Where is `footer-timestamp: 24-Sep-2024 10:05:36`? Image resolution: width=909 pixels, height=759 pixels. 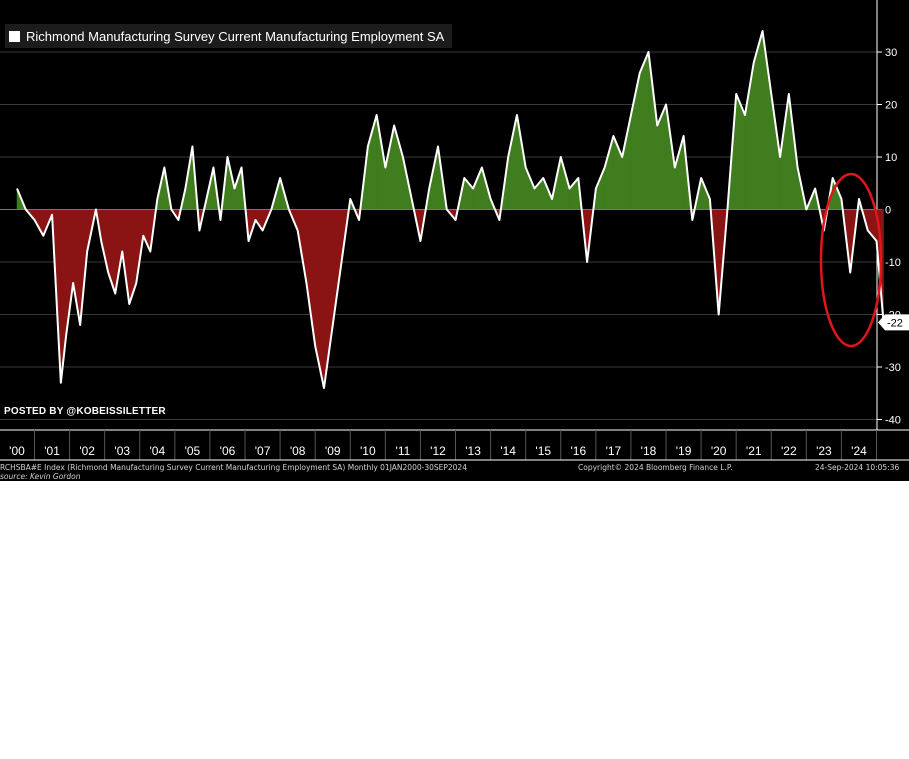 footer-timestamp: 24-Sep-2024 10:05:36 is located at coordinates (857, 467).